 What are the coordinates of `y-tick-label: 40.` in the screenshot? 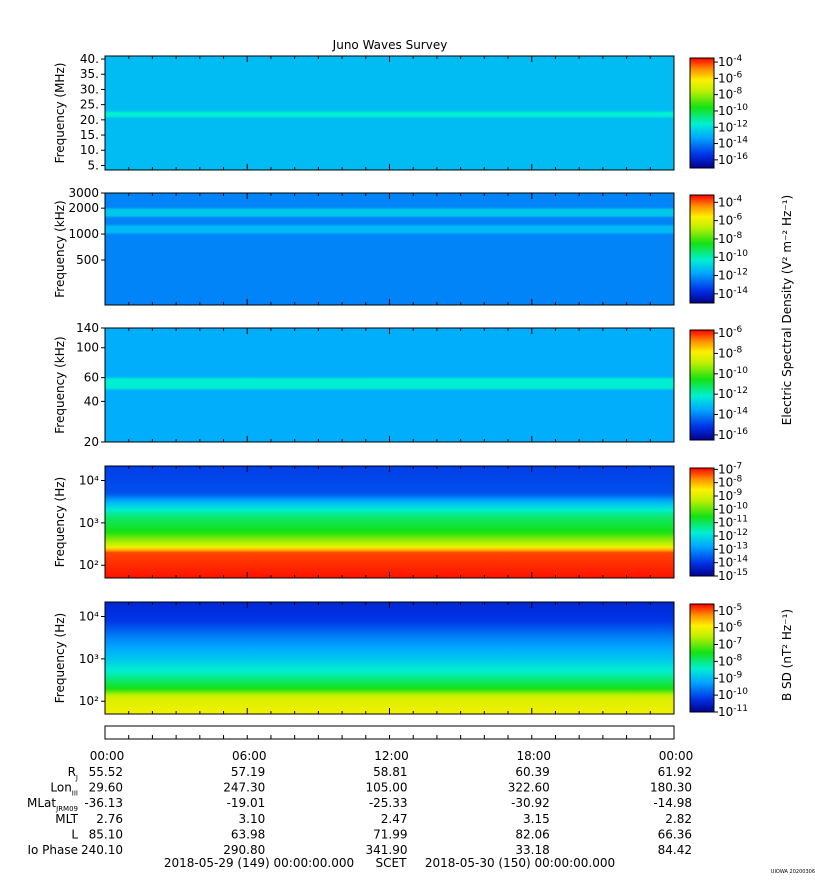 It's located at (89, 59).